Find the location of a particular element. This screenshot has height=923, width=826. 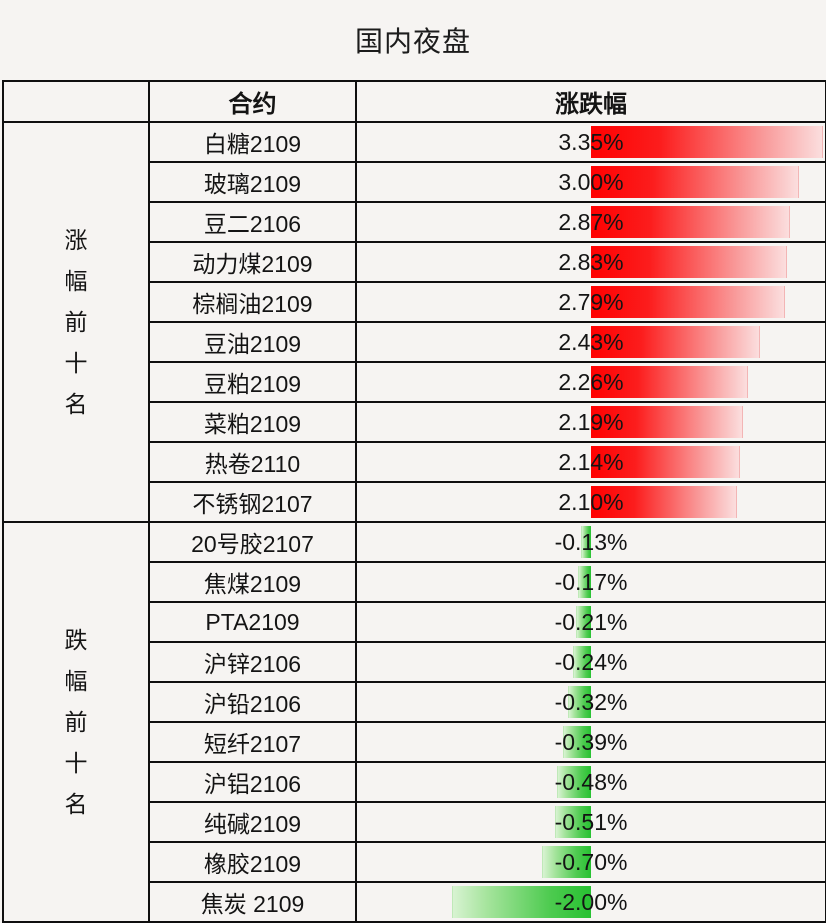

contract-cell: 橡胶2109 is located at coordinates (252, 862).